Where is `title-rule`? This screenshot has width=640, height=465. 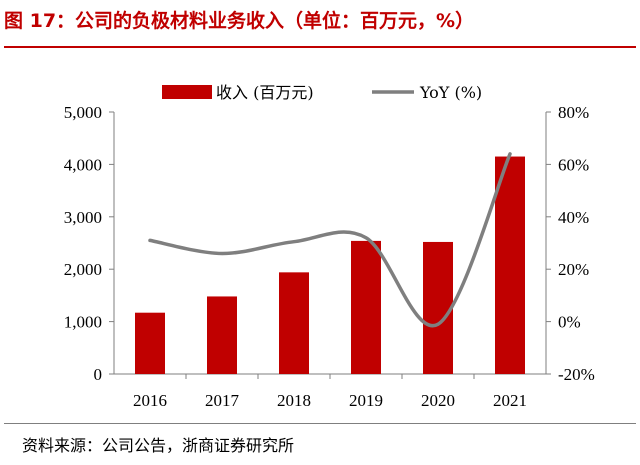 title-rule is located at coordinates (320, 47).